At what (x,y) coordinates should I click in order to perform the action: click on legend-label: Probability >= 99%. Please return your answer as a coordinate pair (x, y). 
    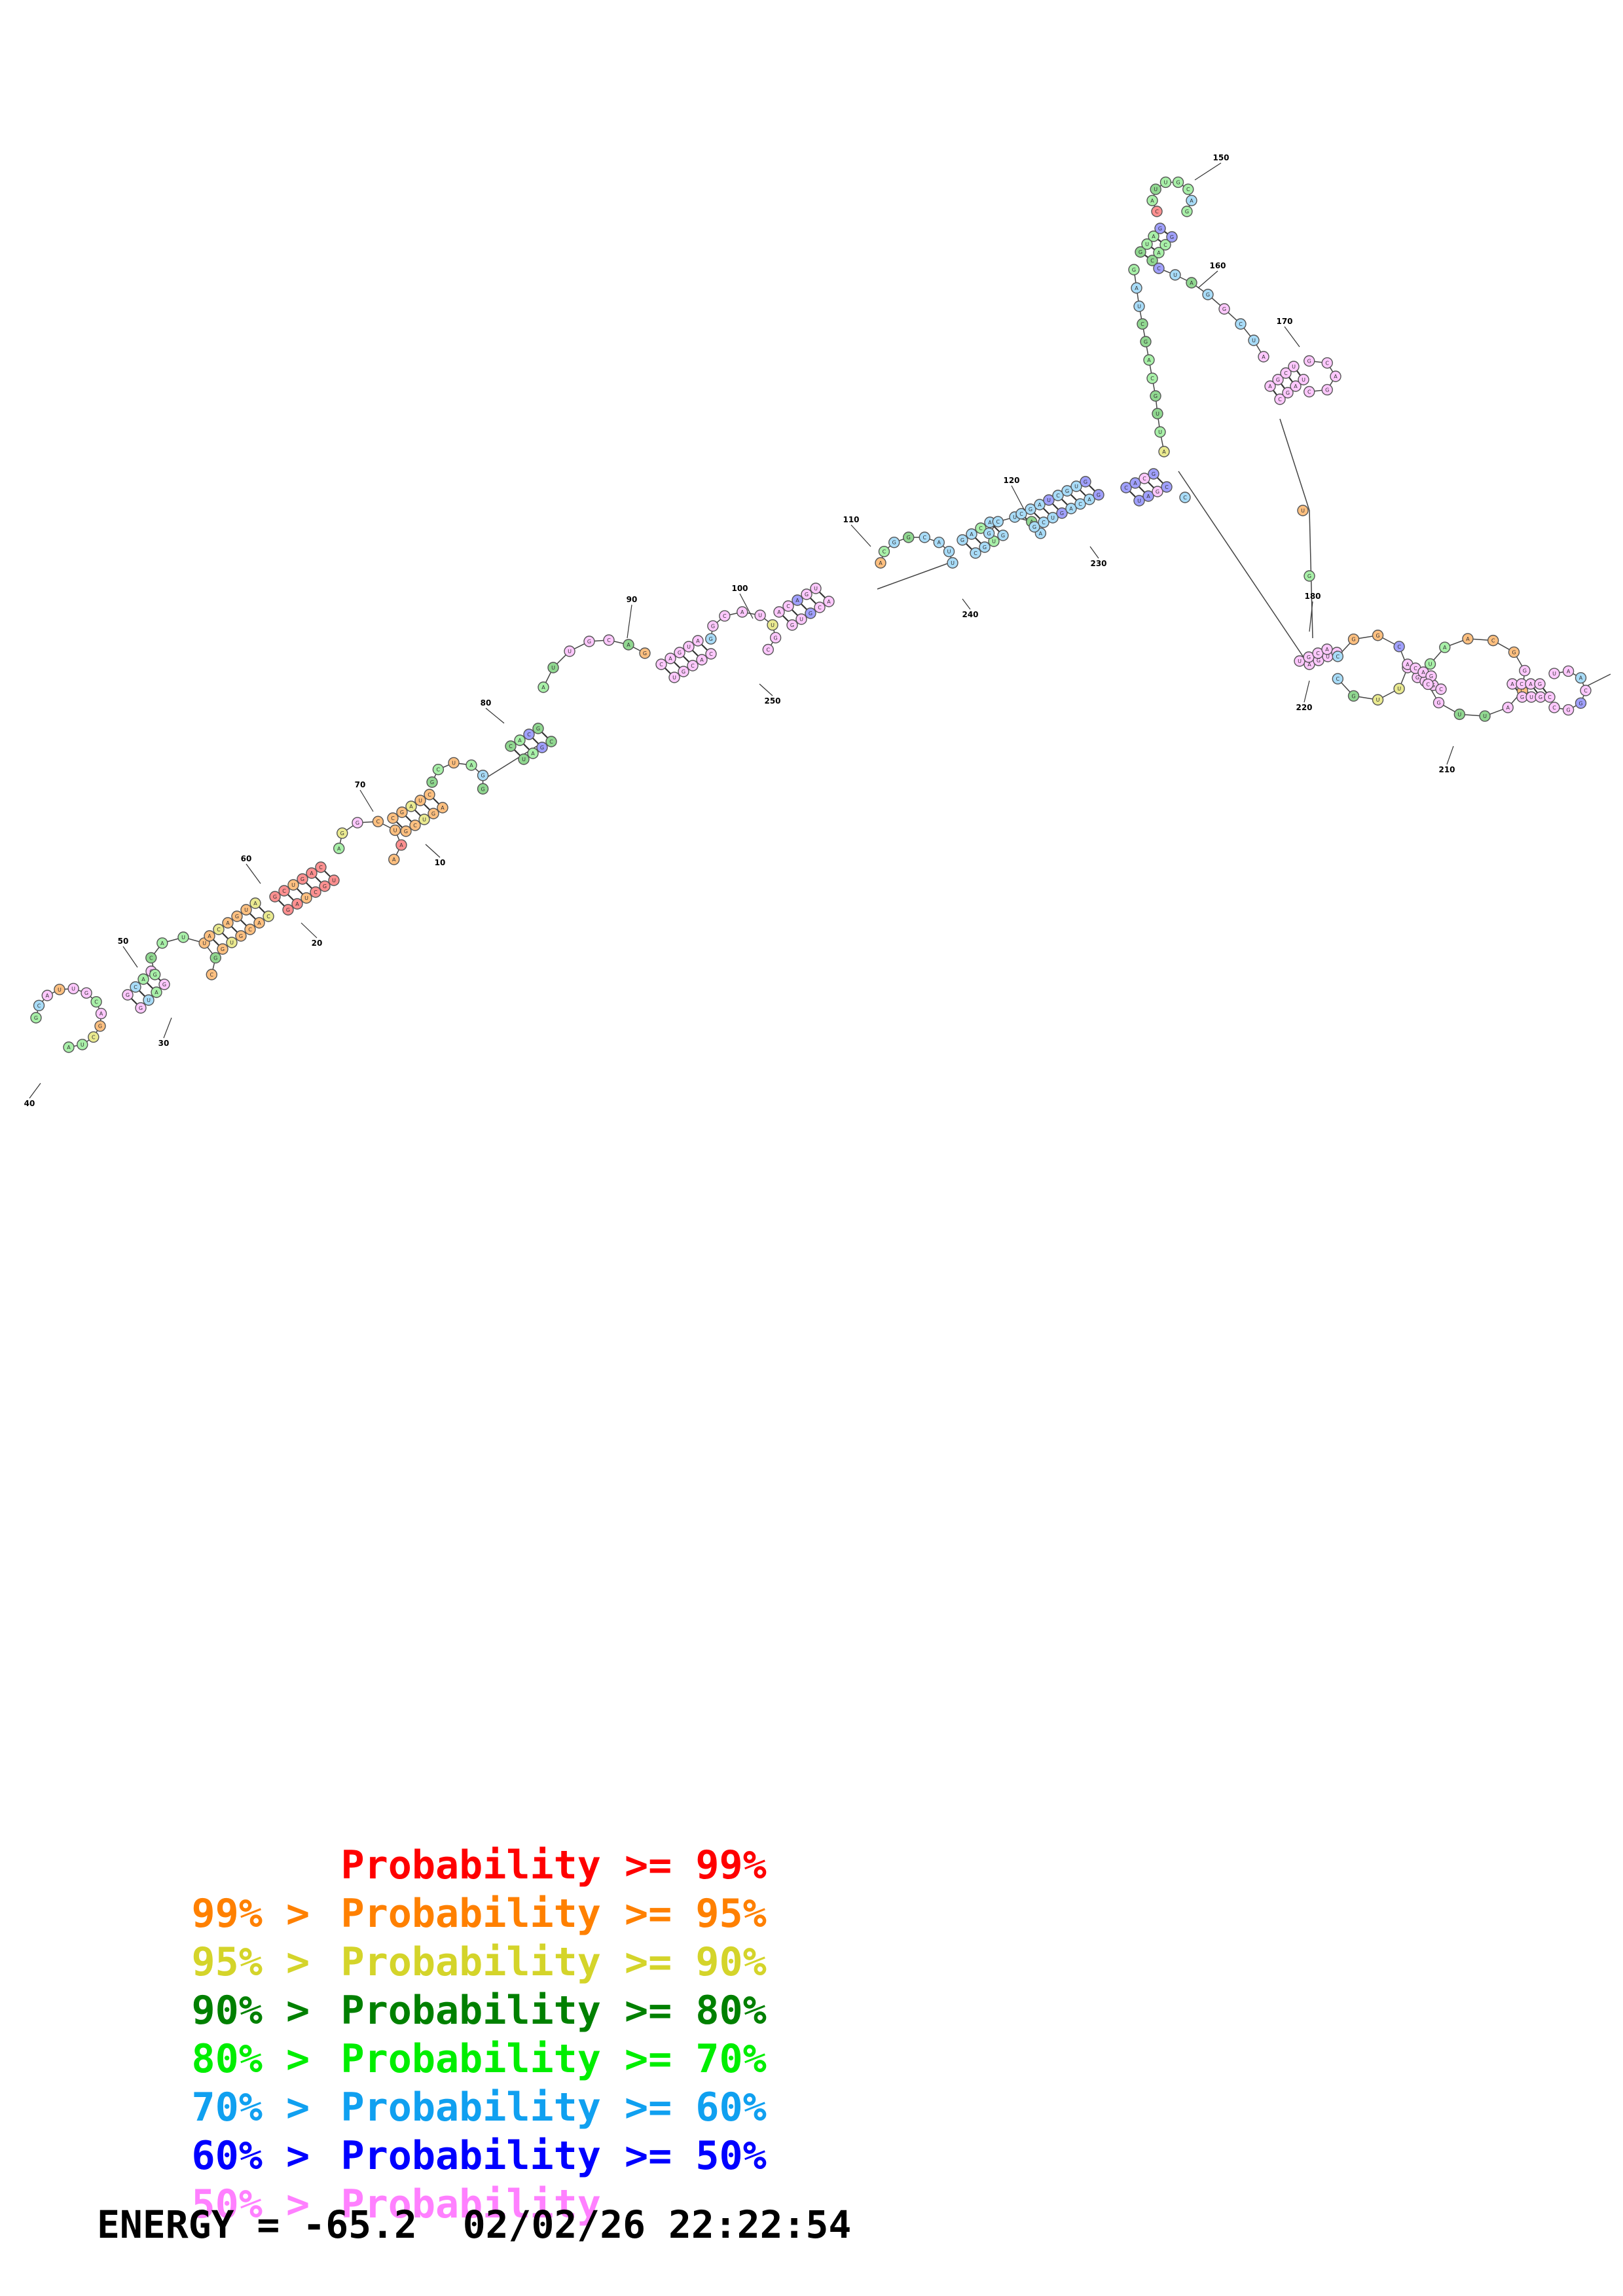
    Looking at the image, I should click on (553, 1865).